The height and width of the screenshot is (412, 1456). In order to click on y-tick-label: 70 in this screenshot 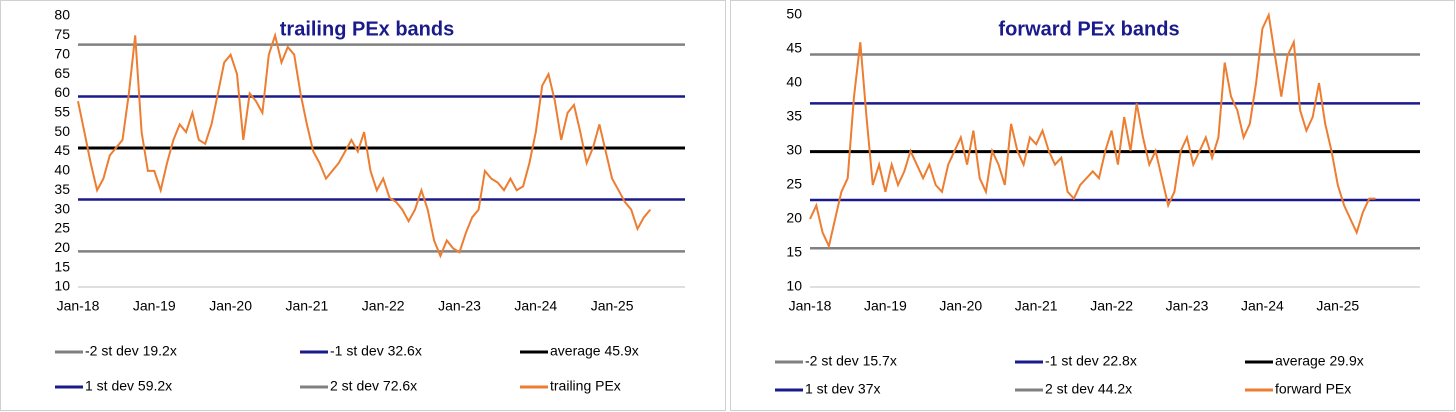, I will do `click(62, 53)`.